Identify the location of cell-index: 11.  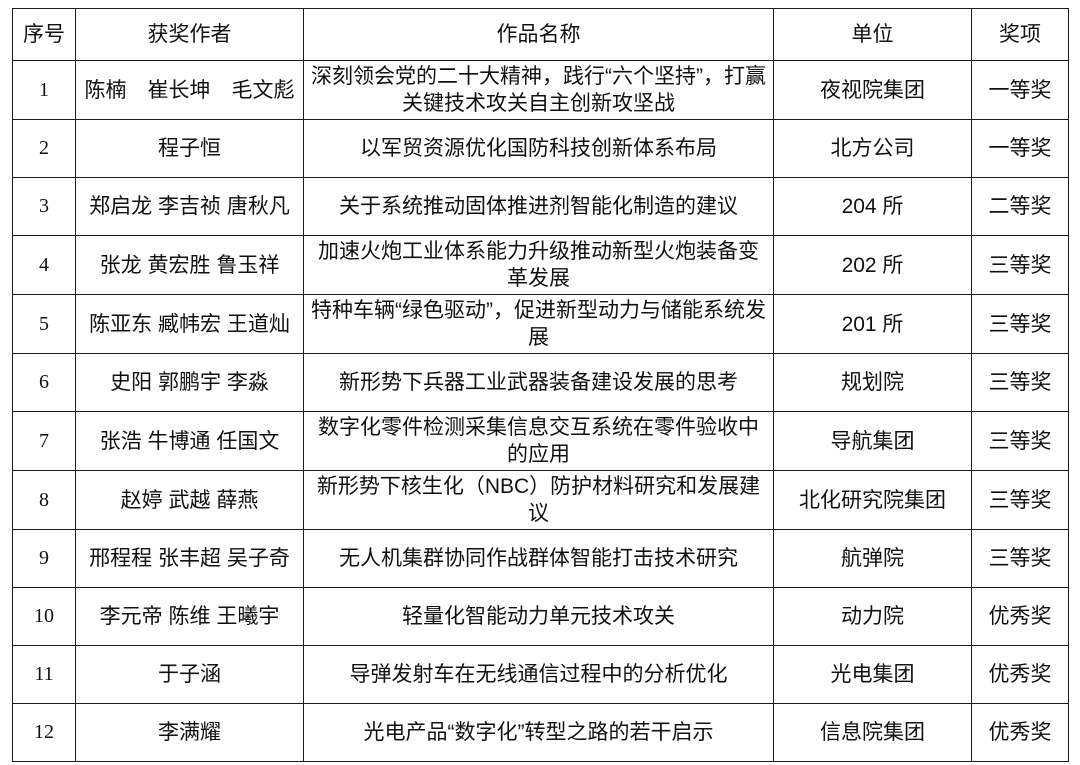
(44, 674).